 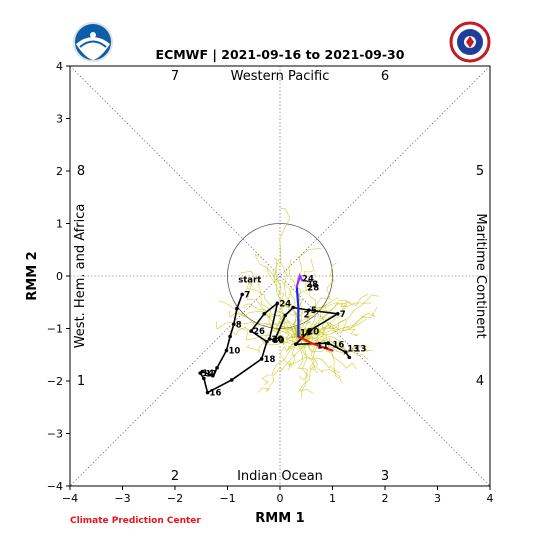 What do you see at coordinates (259, 332) in the screenshot?
I see `day-label: 26` at bounding box center [259, 332].